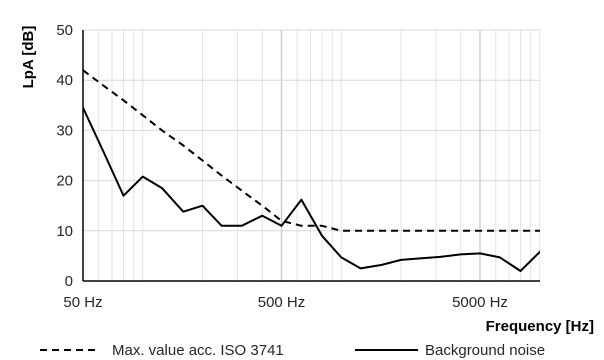 The width and height of the screenshot is (604, 360). What do you see at coordinates (64, 30) in the screenshot?
I see `y-tick-label: 50` at bounding box center [64, 30].